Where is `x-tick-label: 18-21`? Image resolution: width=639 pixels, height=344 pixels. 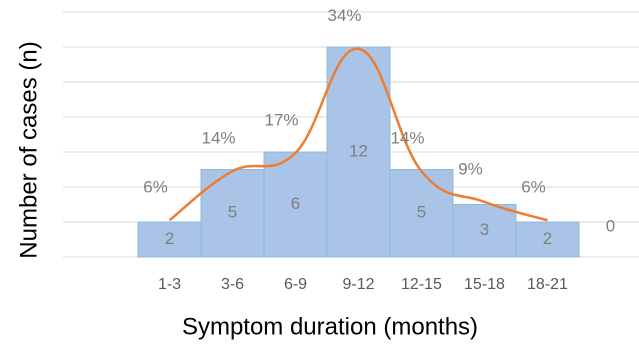 x-tick-label: 18-21 is located at coordinates (547, 284).